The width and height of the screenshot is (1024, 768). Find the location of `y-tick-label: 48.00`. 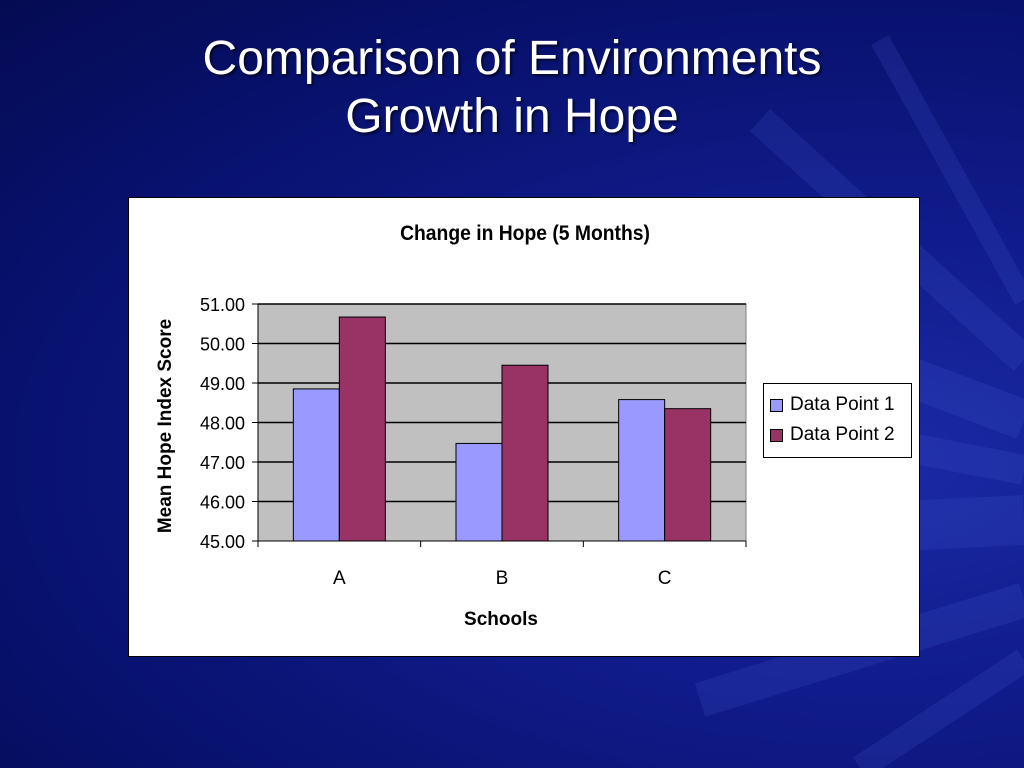

y-tick-label: 48.00 is located at coordinates (222, 424).